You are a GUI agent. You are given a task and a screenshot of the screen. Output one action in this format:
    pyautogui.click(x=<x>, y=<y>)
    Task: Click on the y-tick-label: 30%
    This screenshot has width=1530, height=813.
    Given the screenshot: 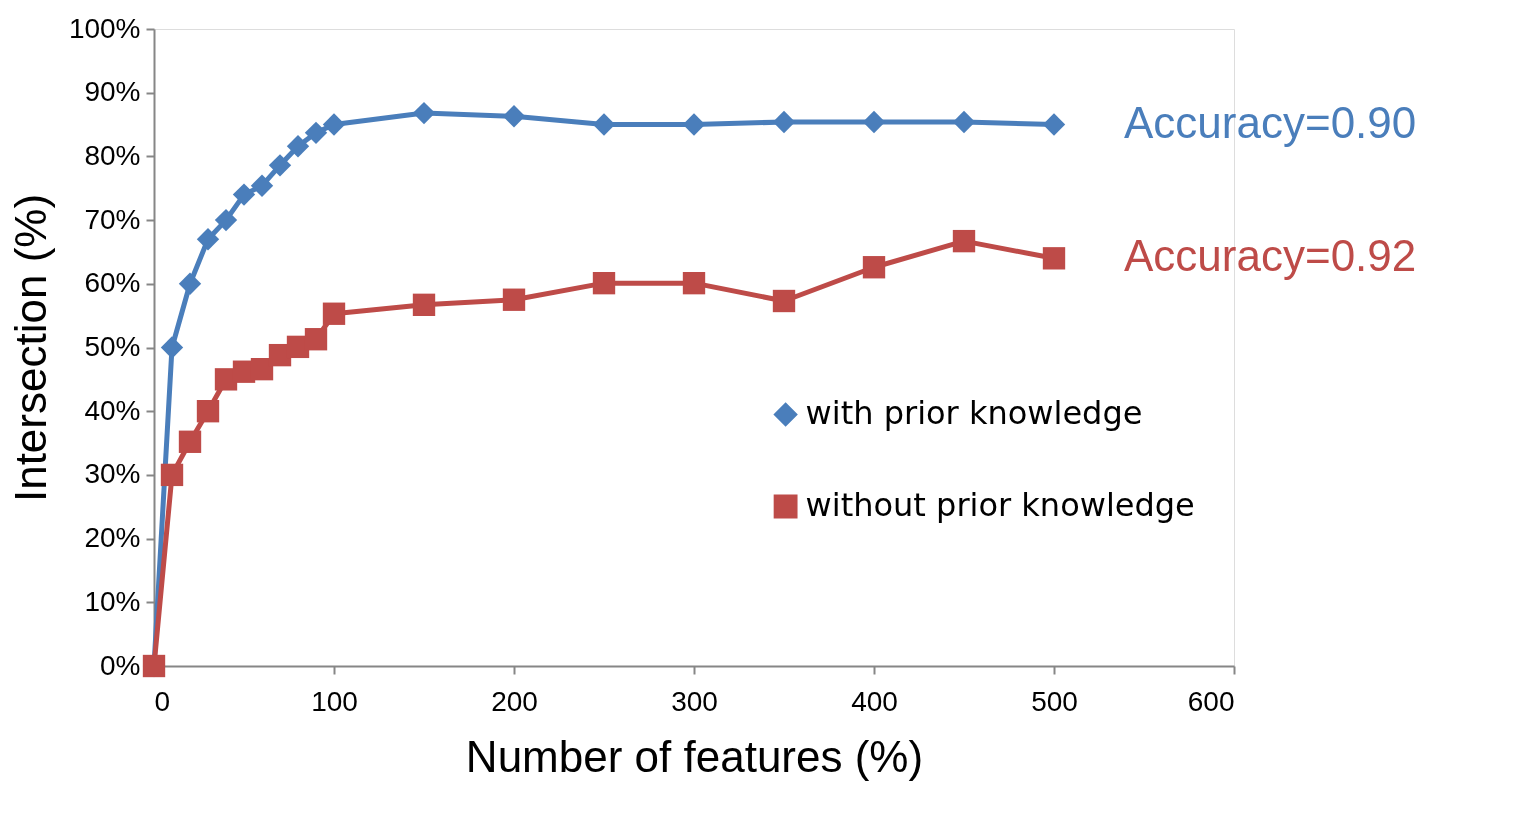 What is the action you would take?
    pyautogui.click(x=112, y=474)
    